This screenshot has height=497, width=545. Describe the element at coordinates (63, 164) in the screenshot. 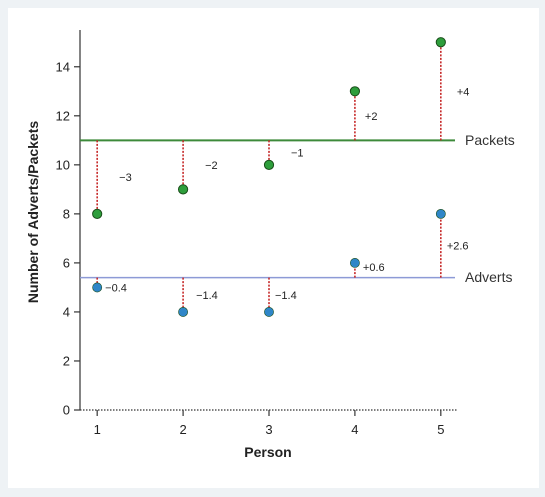

I see `y-tick-label: 10` at that location.